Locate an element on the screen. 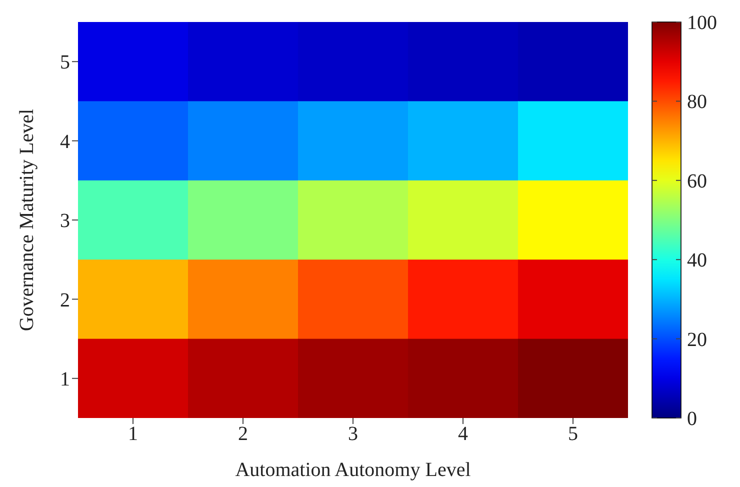 The width and height of the screenshot is (740, 487). y-tick-label: 4 is located at coordinates (65, 141).